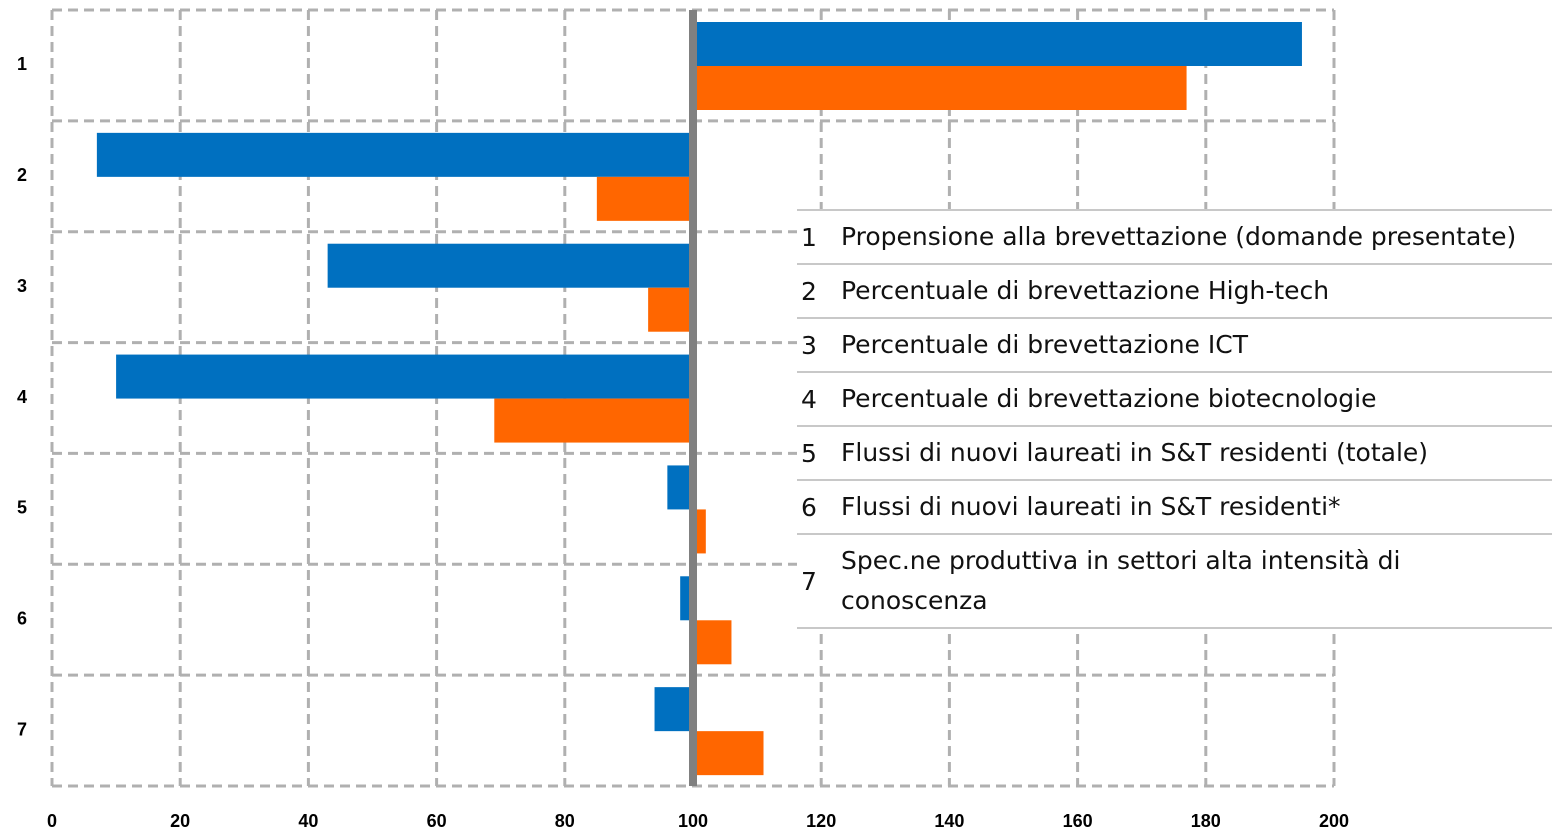 The height and width of the screenshot is (831, 1559). I want to click on legend-text: Percentuale di brevettazione ICT, so click(1044, 344).